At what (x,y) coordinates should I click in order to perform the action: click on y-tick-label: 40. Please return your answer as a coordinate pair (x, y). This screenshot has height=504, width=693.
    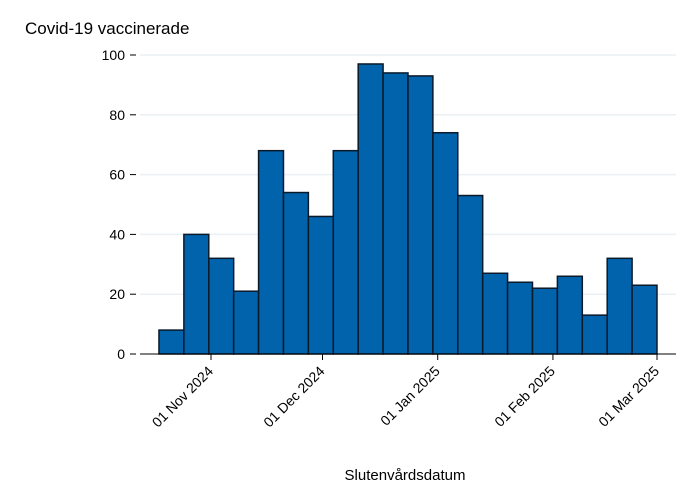
    Looking at the image, I should click on (117, 234).